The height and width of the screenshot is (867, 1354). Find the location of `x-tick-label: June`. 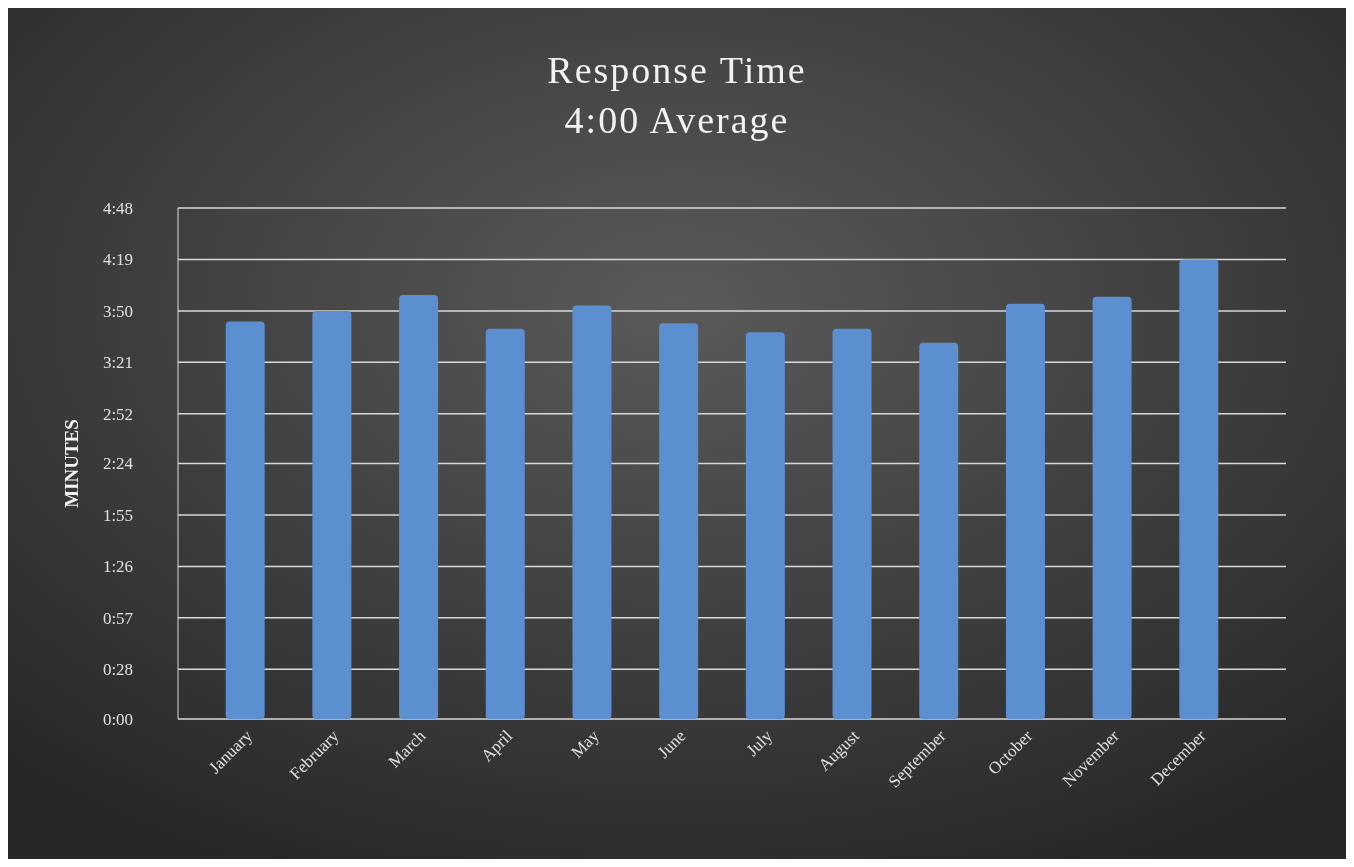

x-tick-label: June is located at coordinates (672, 744).